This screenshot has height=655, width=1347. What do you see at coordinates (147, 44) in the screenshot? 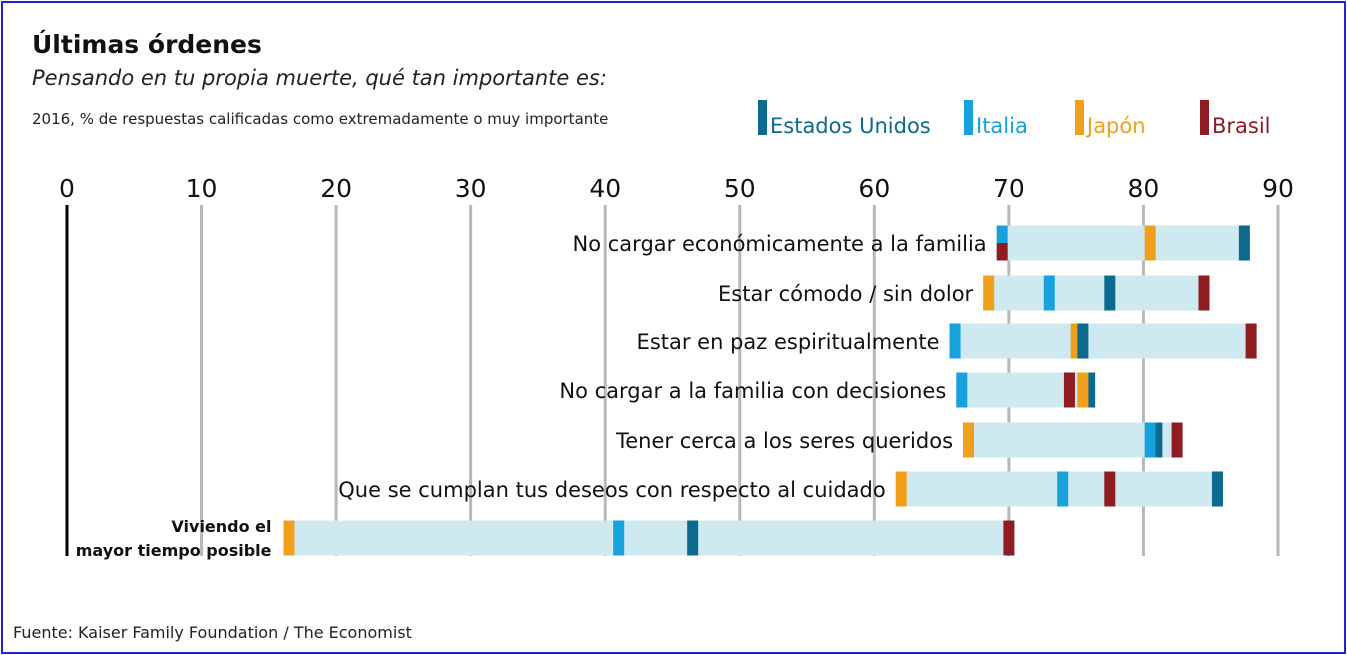
I see `chart-title: Últimas órdenes` at bounding box center [147, 44].